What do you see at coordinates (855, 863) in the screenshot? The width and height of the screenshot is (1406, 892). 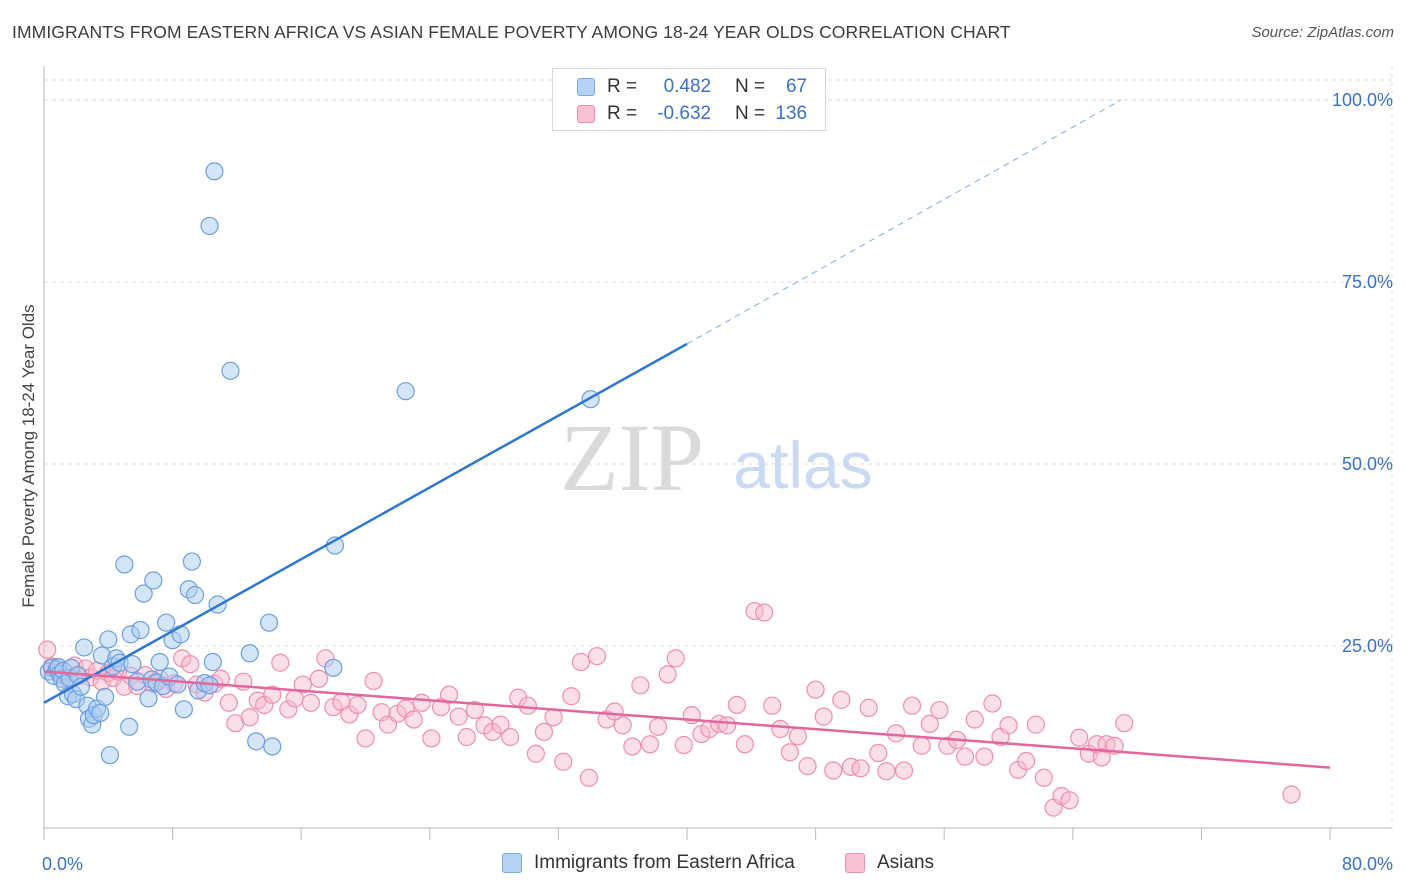 I see `pink-swatch` at bounding box center [855, 863].